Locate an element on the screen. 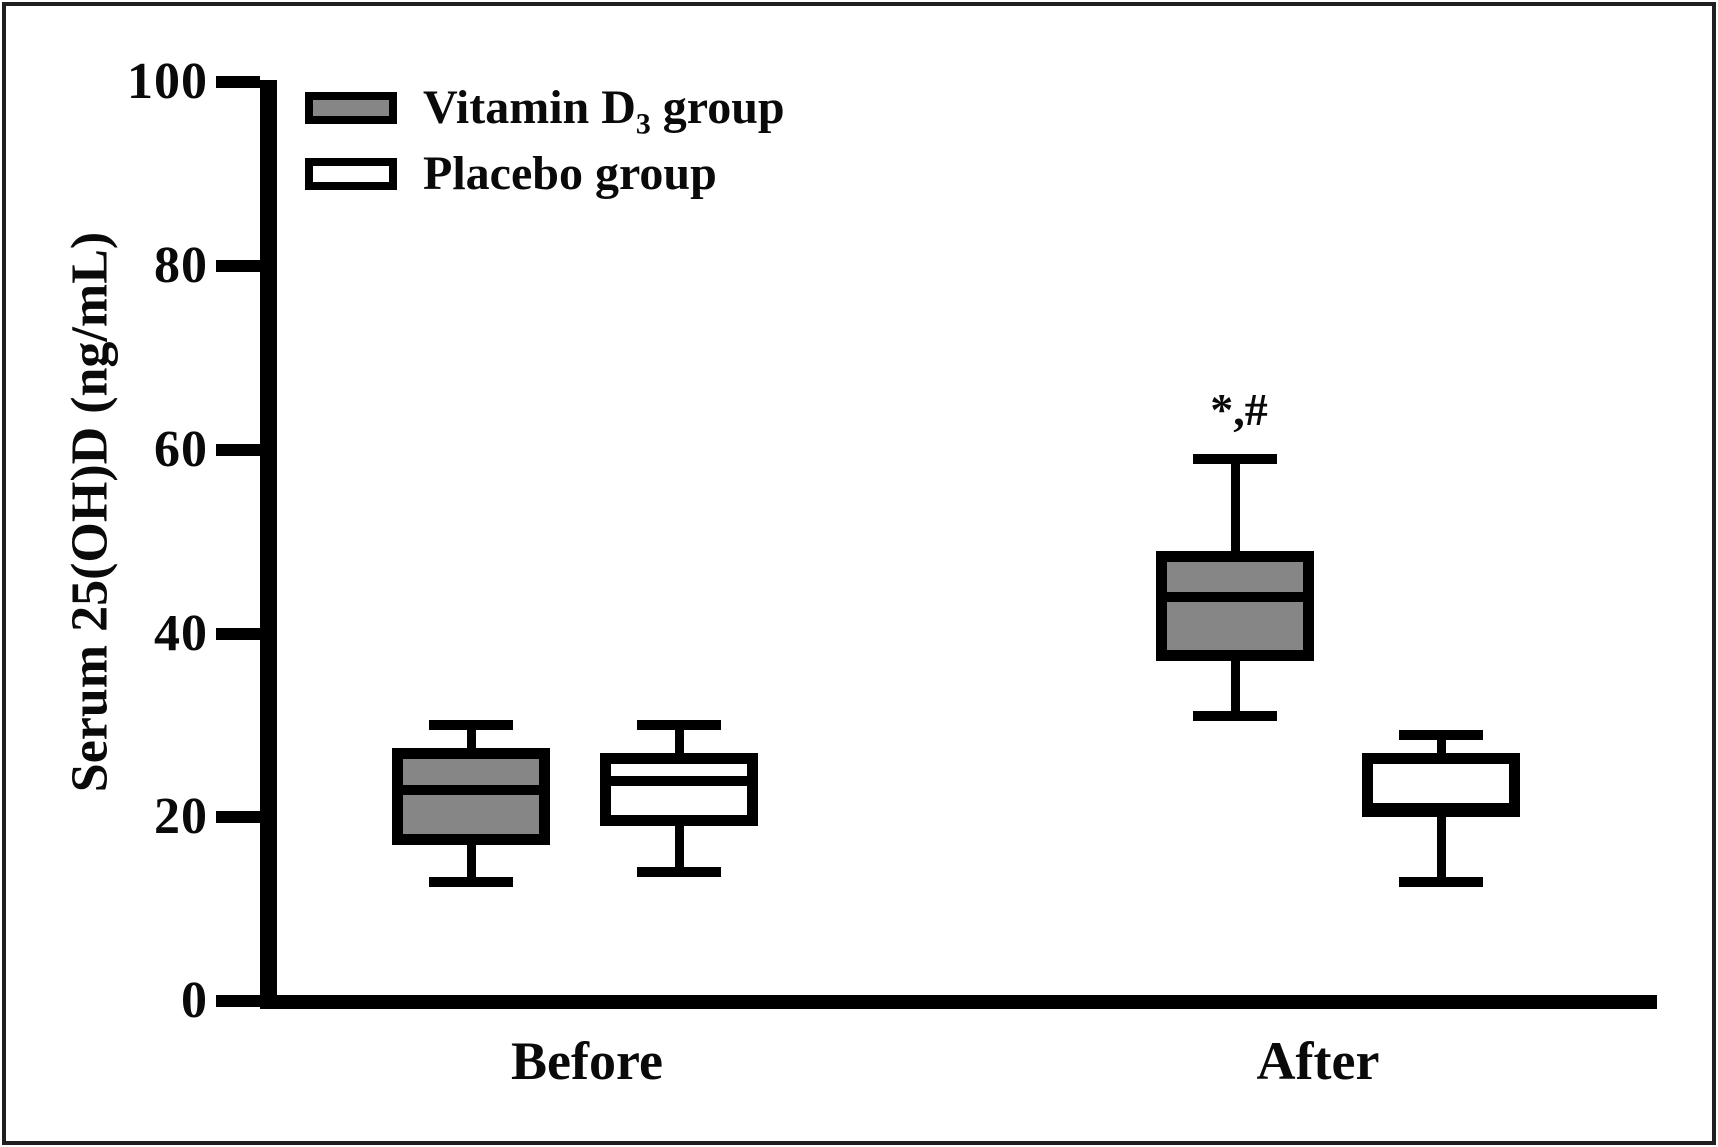 This screenshot has height=1147, width=1718. legend-label-vitamin-d3: Vitamin D3 group is located at coordinates (604, 111).